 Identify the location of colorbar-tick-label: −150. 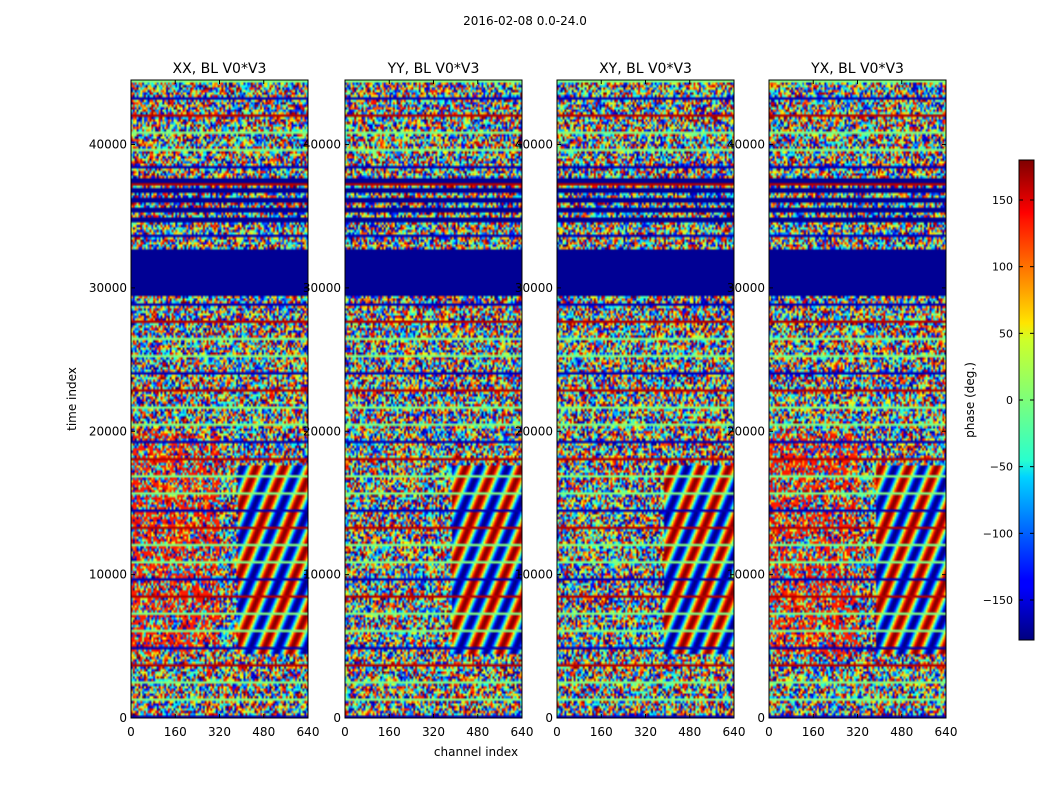
(998, 600).